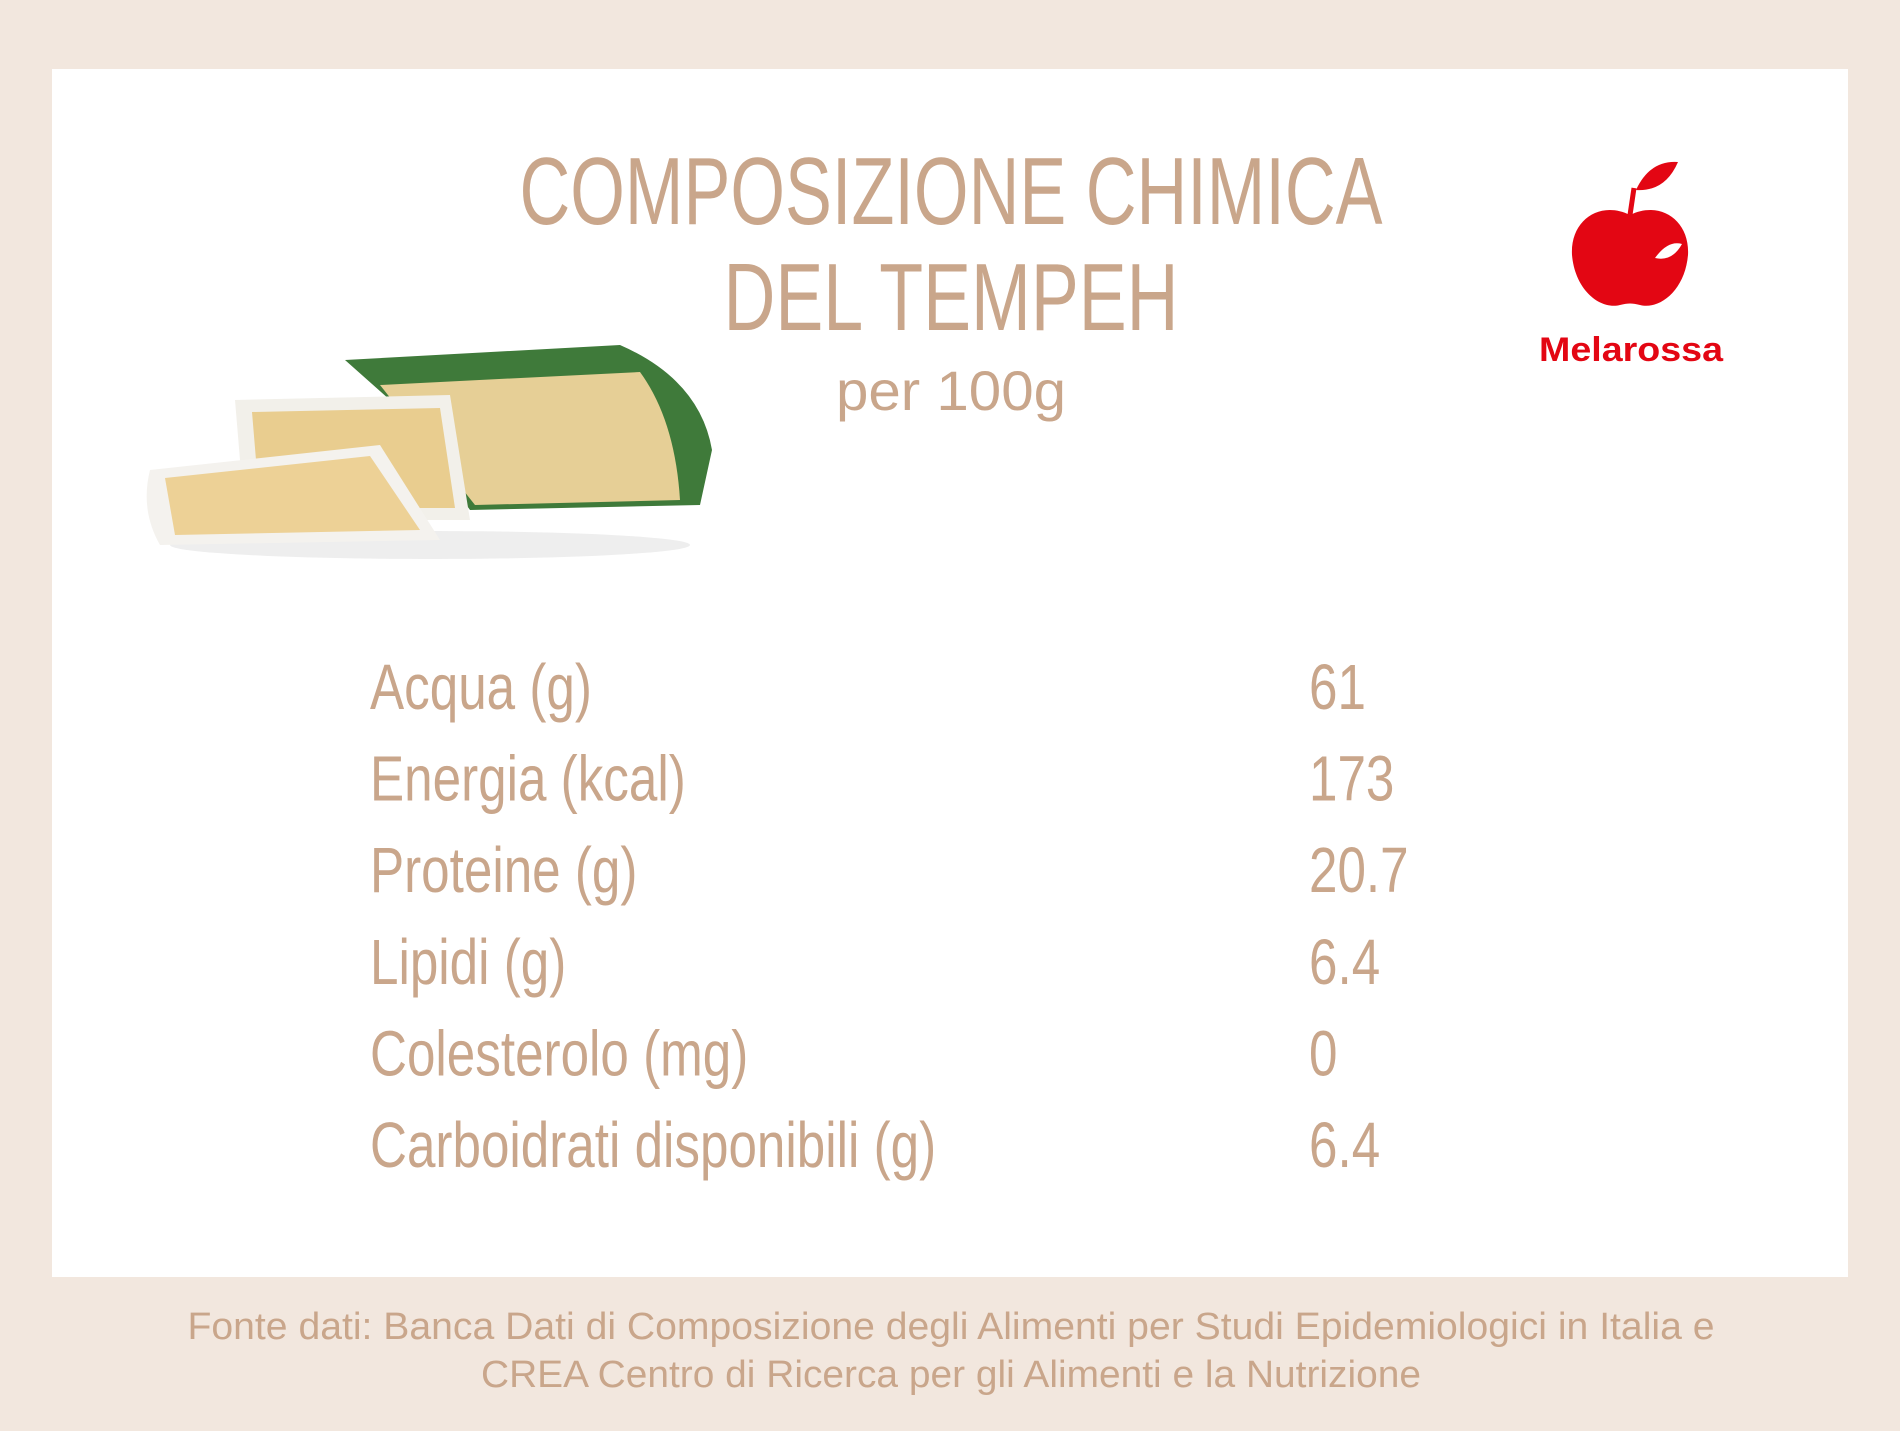 The height and width of the screenshot is (1431, 1900). What do you see at coordinates (882, 779) in the screenshot?
I see `table-row: Energia (kcal) 173` at bounding box center [882, 779].